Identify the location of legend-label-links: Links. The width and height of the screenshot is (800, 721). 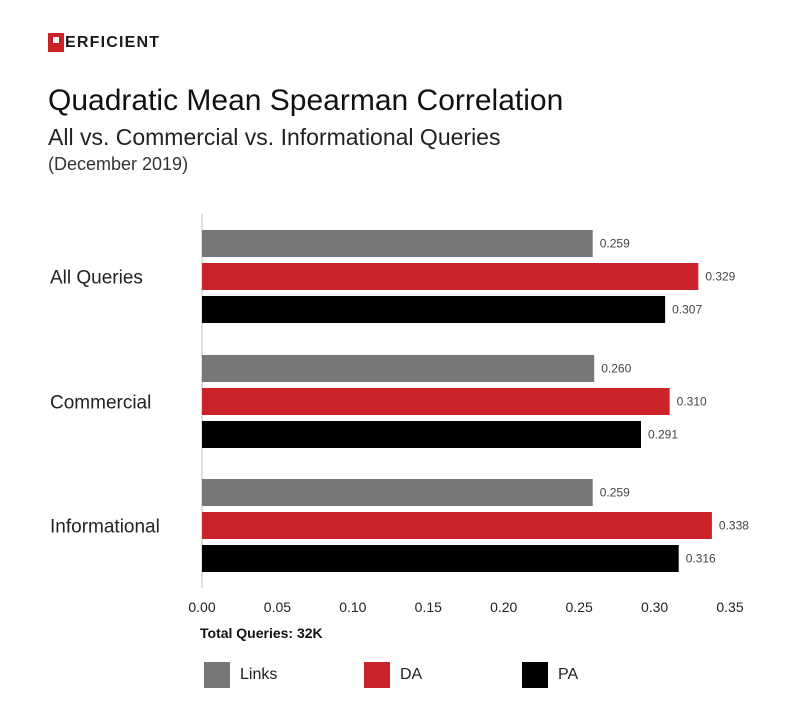
(259, 674).